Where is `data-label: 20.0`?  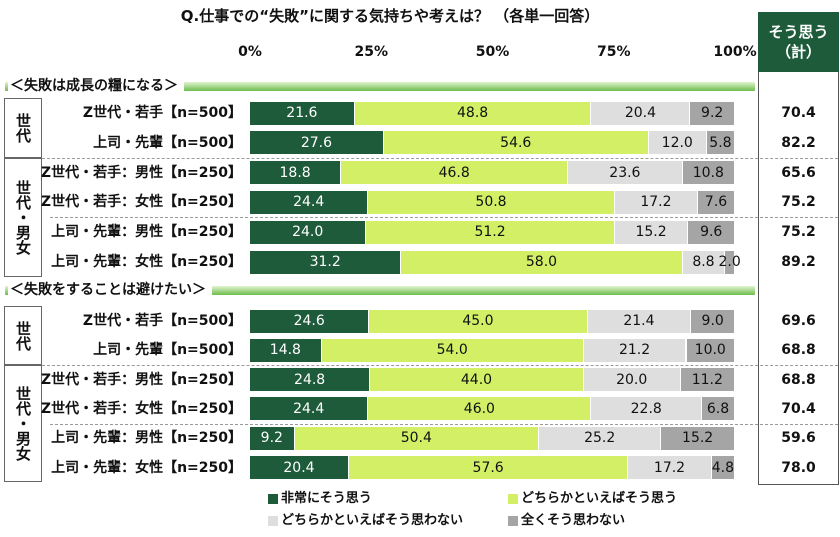
data-label: 20.0 is located at coordinates (632, 379).